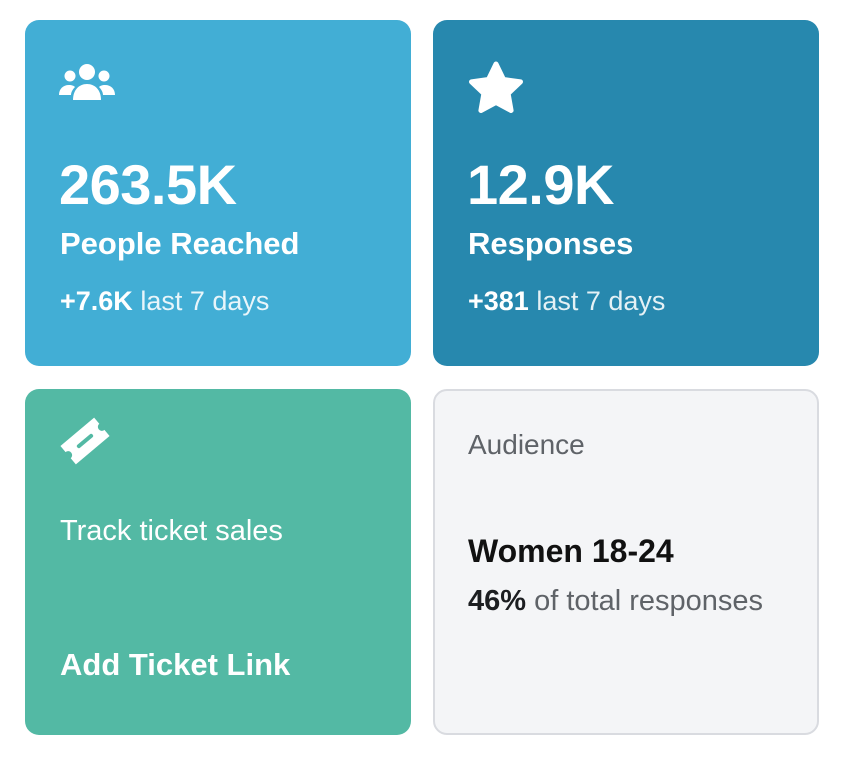 The width and height of the screenshot is (850, 775). I want to click on star-icon, so click(496, 90).